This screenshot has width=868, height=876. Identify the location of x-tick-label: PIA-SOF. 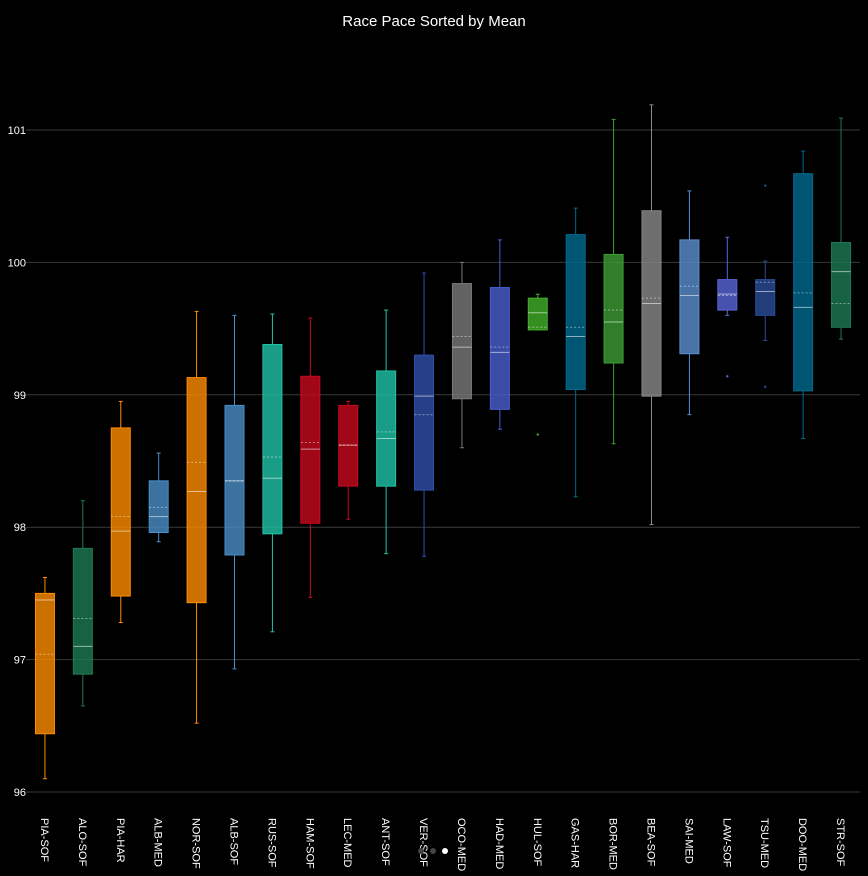
(44, 840).